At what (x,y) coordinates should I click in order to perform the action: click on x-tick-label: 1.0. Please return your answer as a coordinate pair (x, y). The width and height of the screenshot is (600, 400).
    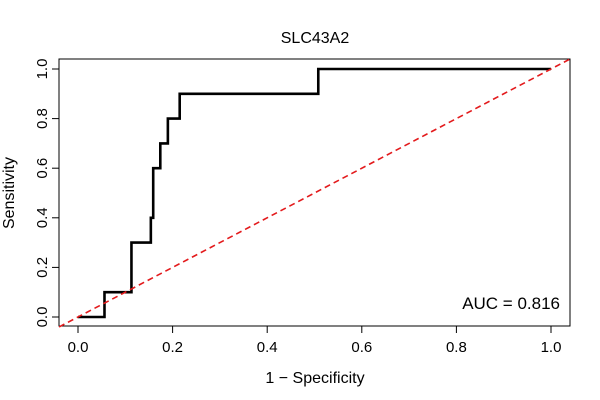
    Looking at the image, I should click on (551, 347).